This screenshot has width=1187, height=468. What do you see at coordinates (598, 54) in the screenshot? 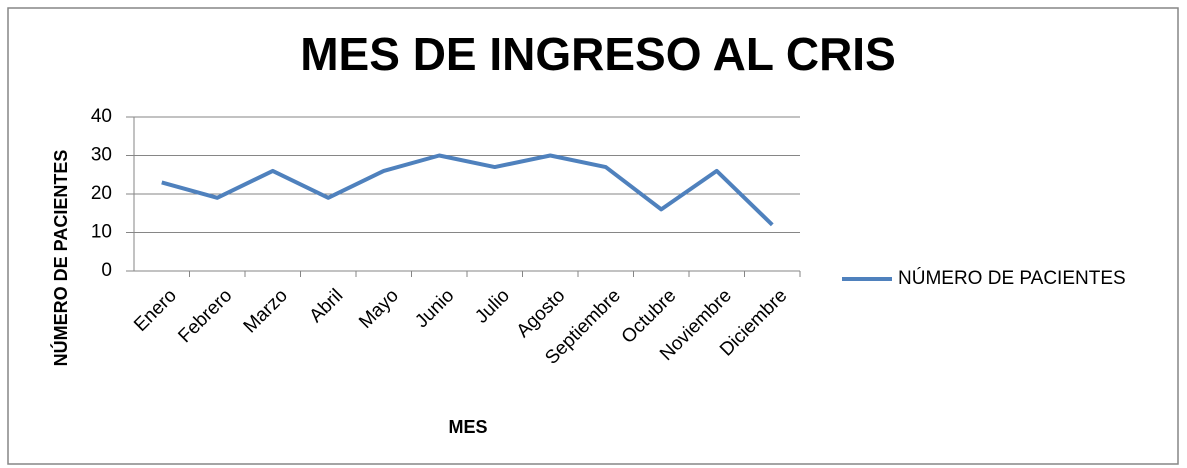
I see `chart-title: MES DE INGRESO AL CRIS` at bounding box center [598, 54].